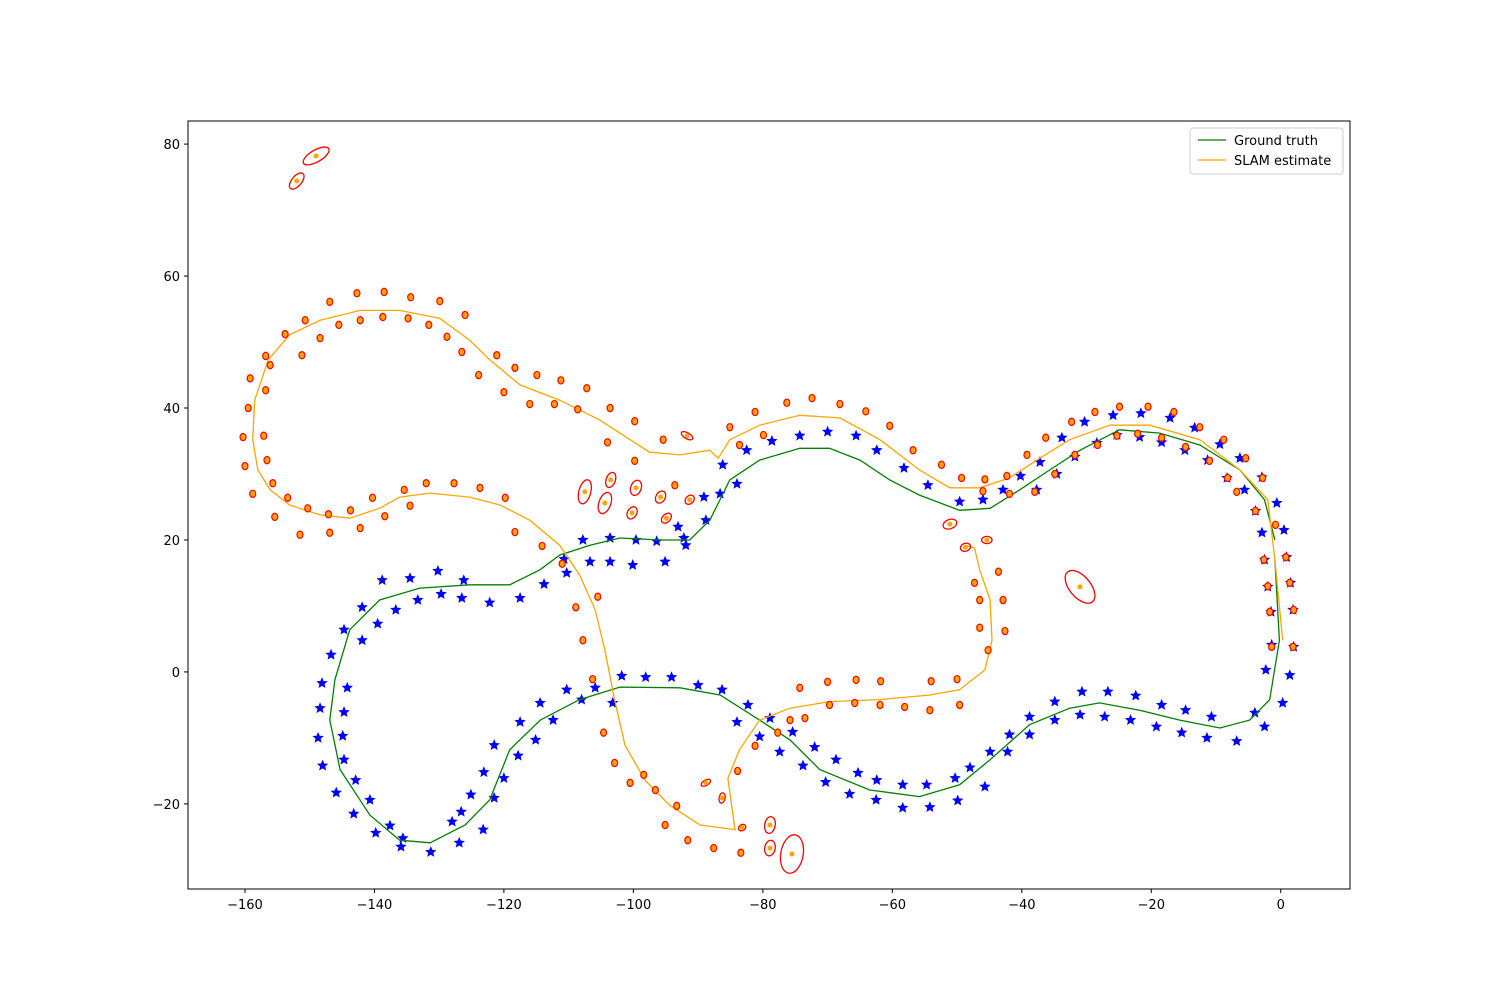 This screenshot has width=1500, height=1004. I want to click on y-tick-label: 60, so click(171, 277).